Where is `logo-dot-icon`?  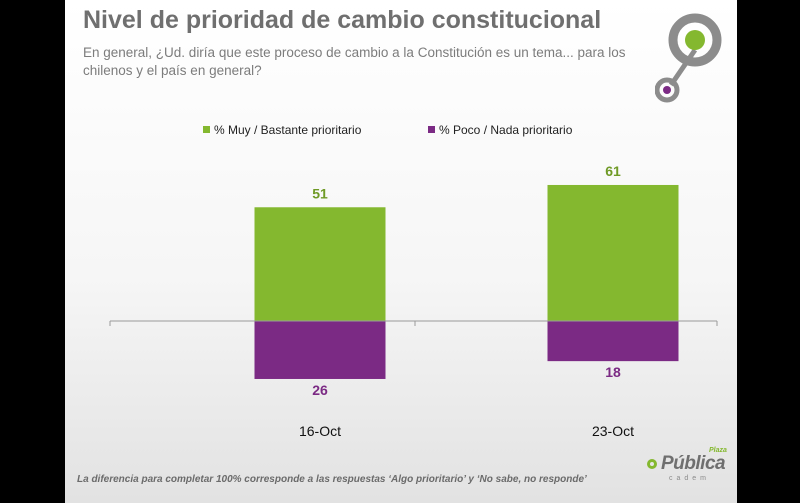
logo-dot-icon is located at coordinates (652, 464).